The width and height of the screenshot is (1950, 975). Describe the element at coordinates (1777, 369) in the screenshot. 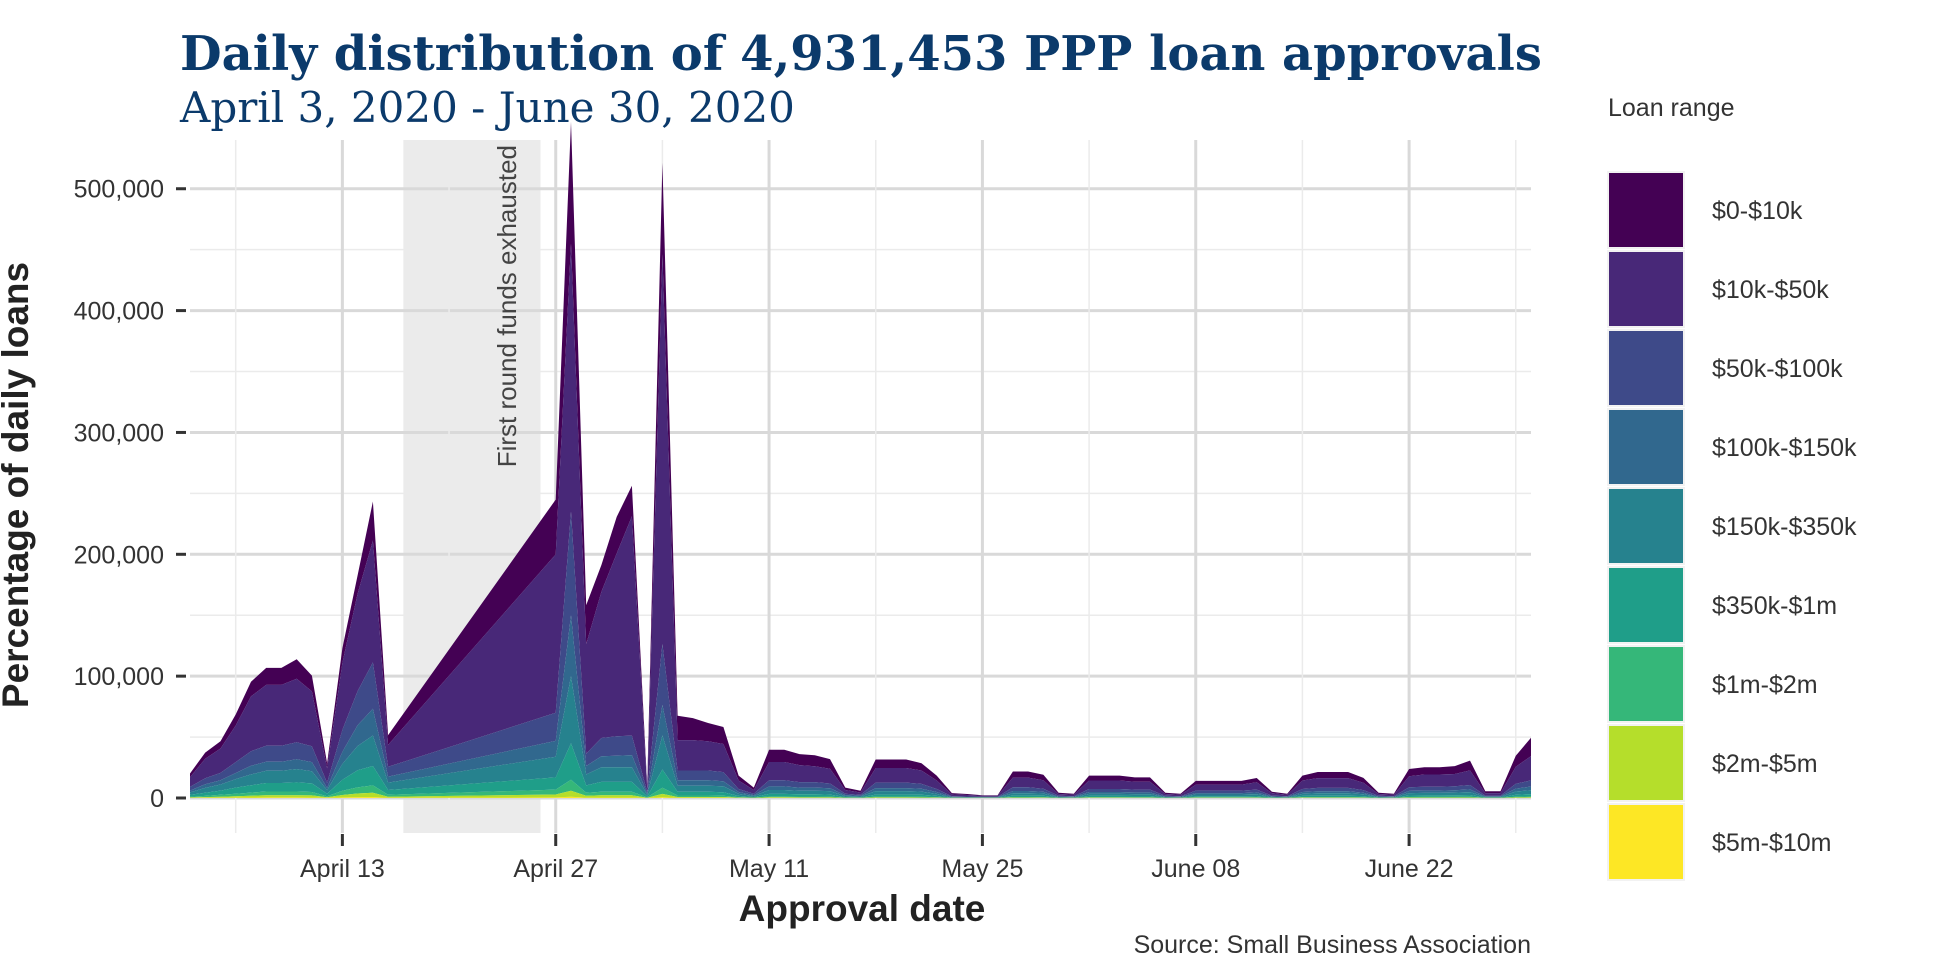

I see `legend-label: $50k-$100k` at that location.